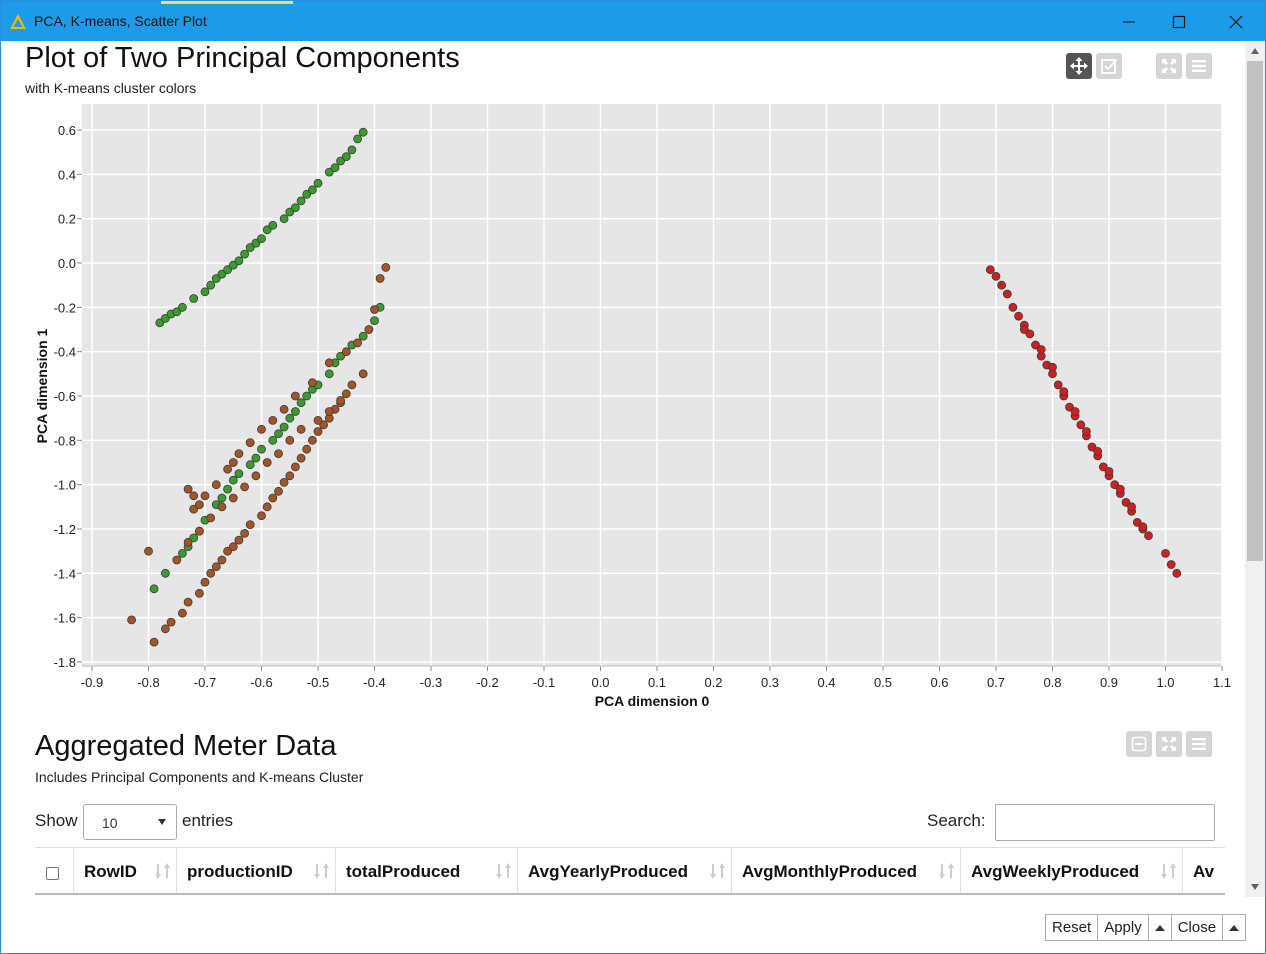 This screenshot has height=954, width=1266. I want to click on apply-options-button, so click(1159, 927).